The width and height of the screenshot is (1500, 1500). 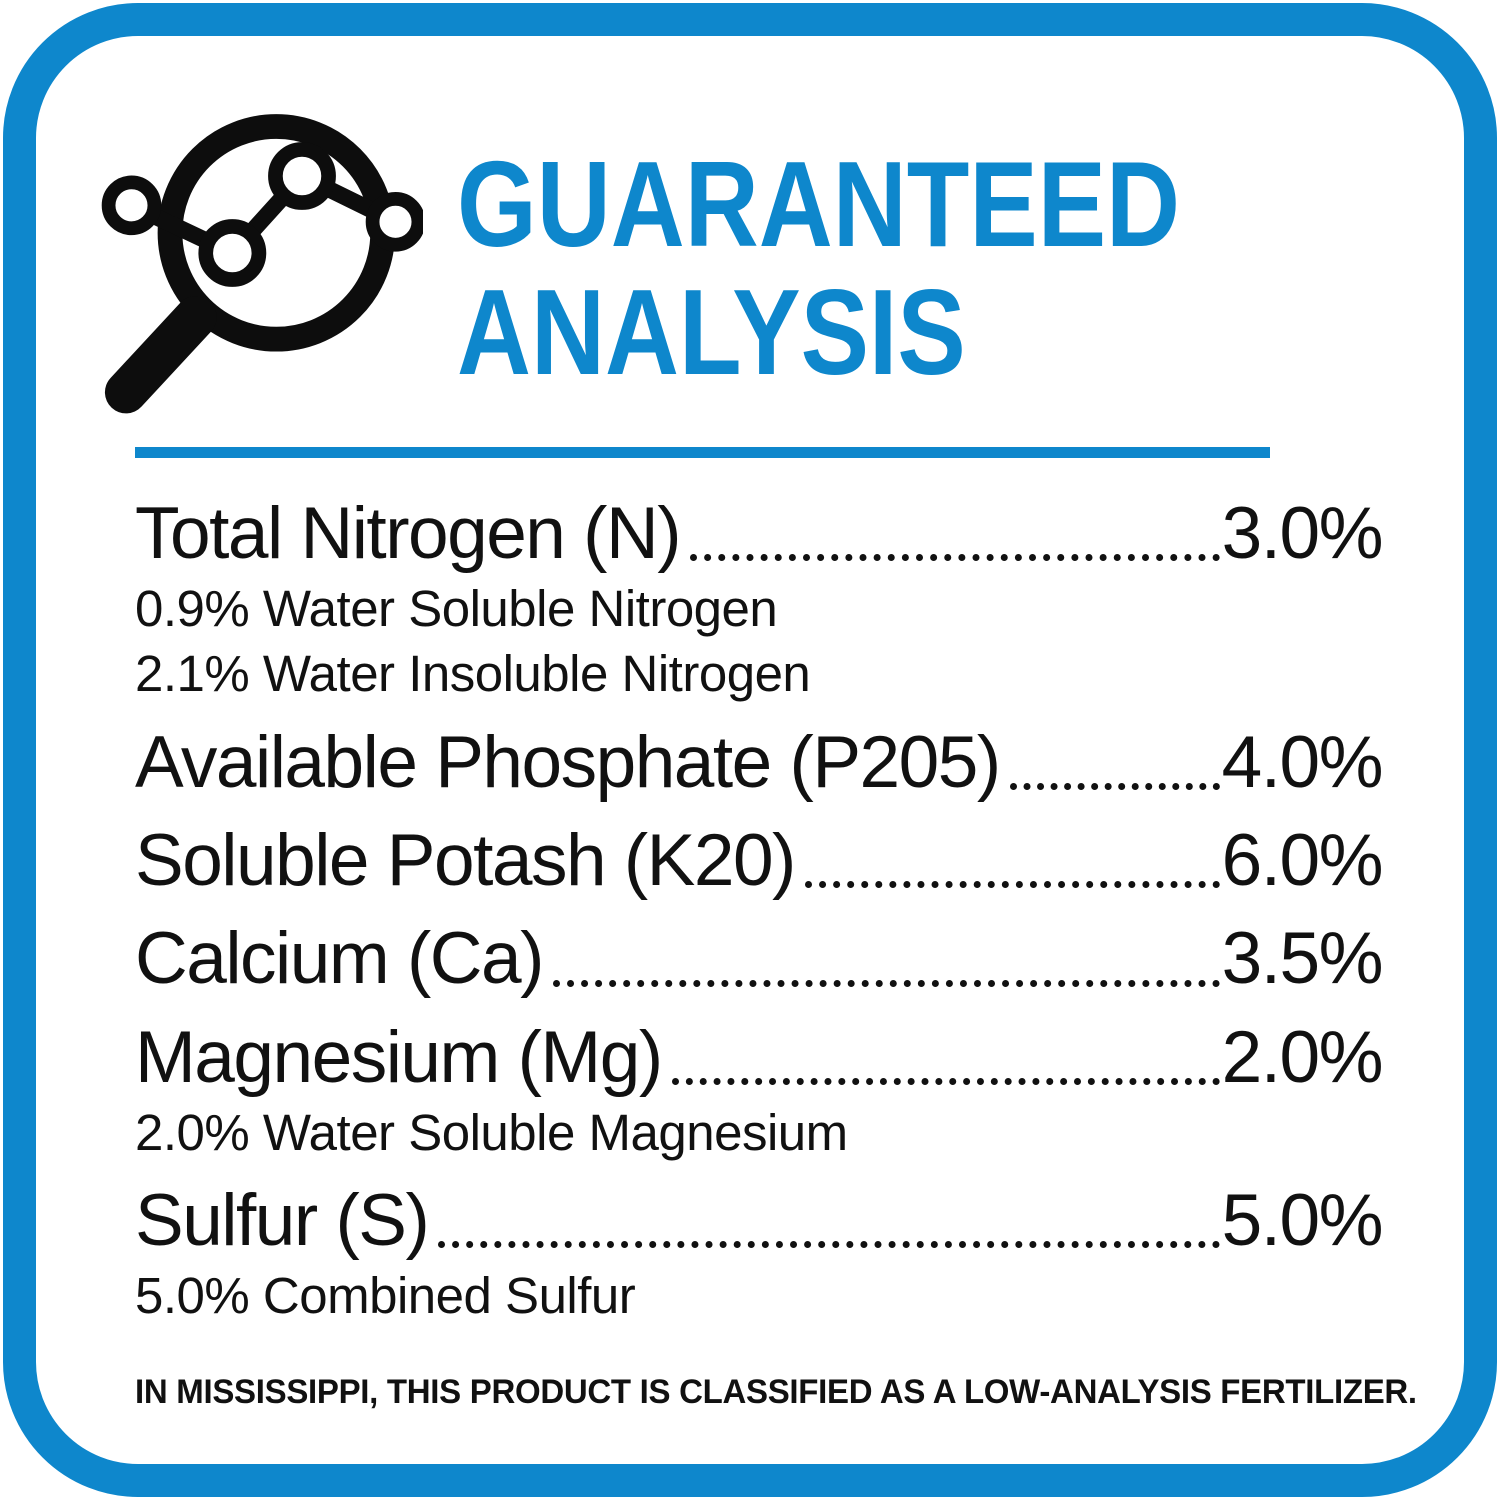 I want to click on nutrient-value: 2.0%, so click(x=1302, y=1057).